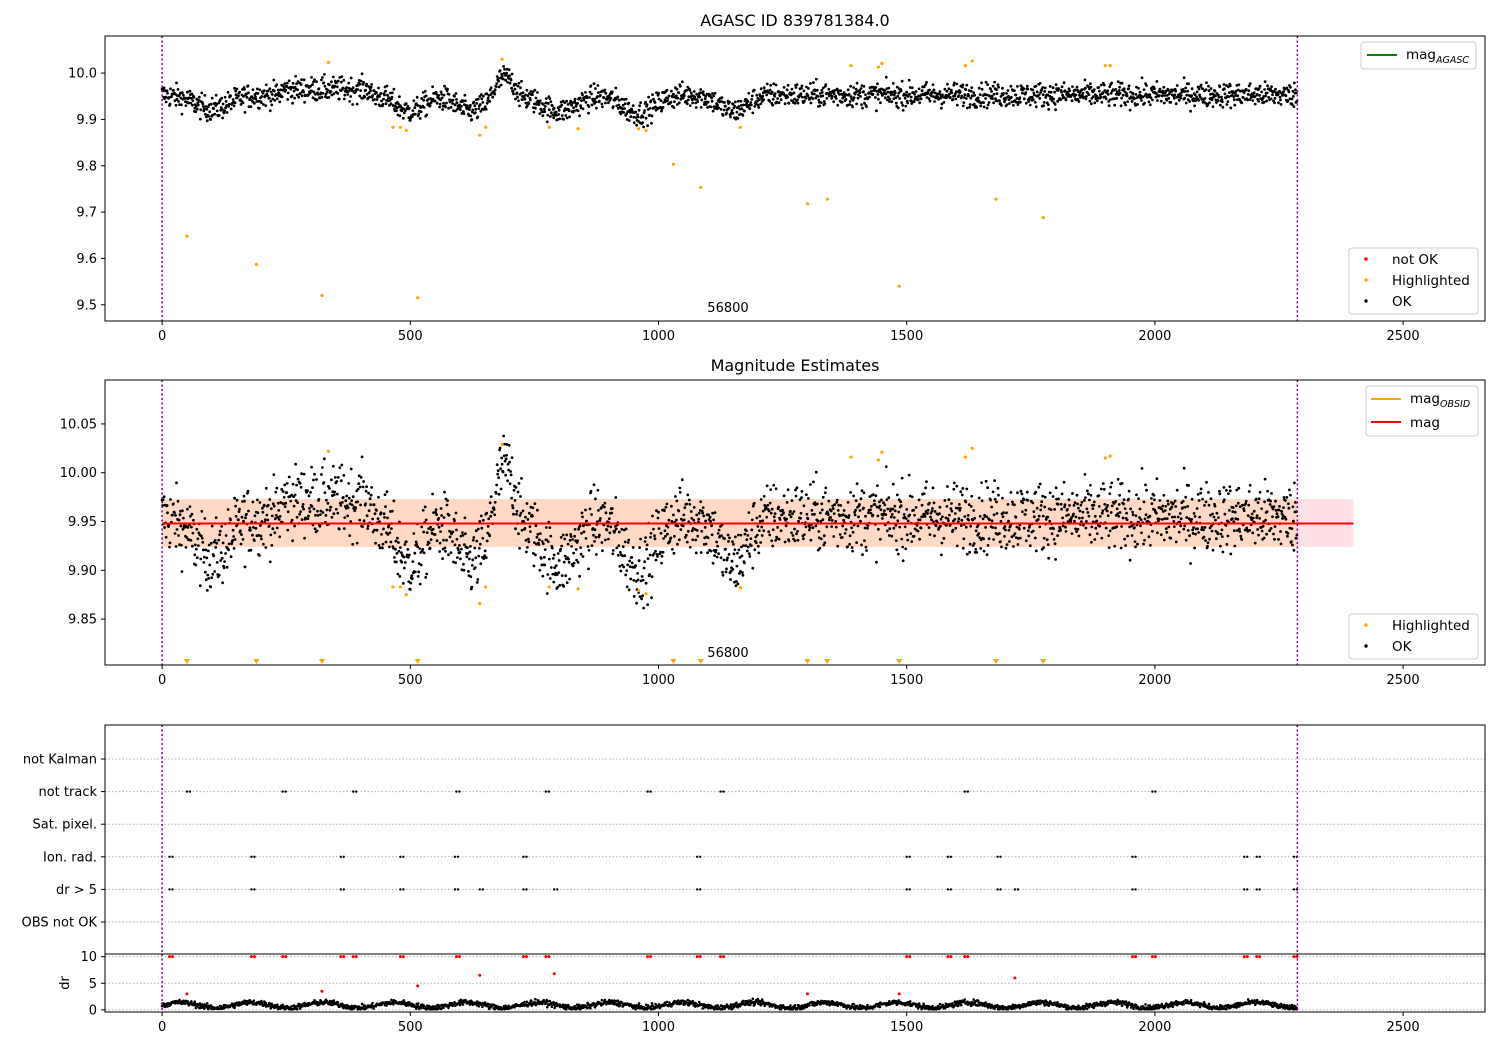 This screenshot has width=1500, height=1050. What do you see at coordinates (1247, 856) in the screenshot?
I see `flag-point` at bounding box center [1247, 856].